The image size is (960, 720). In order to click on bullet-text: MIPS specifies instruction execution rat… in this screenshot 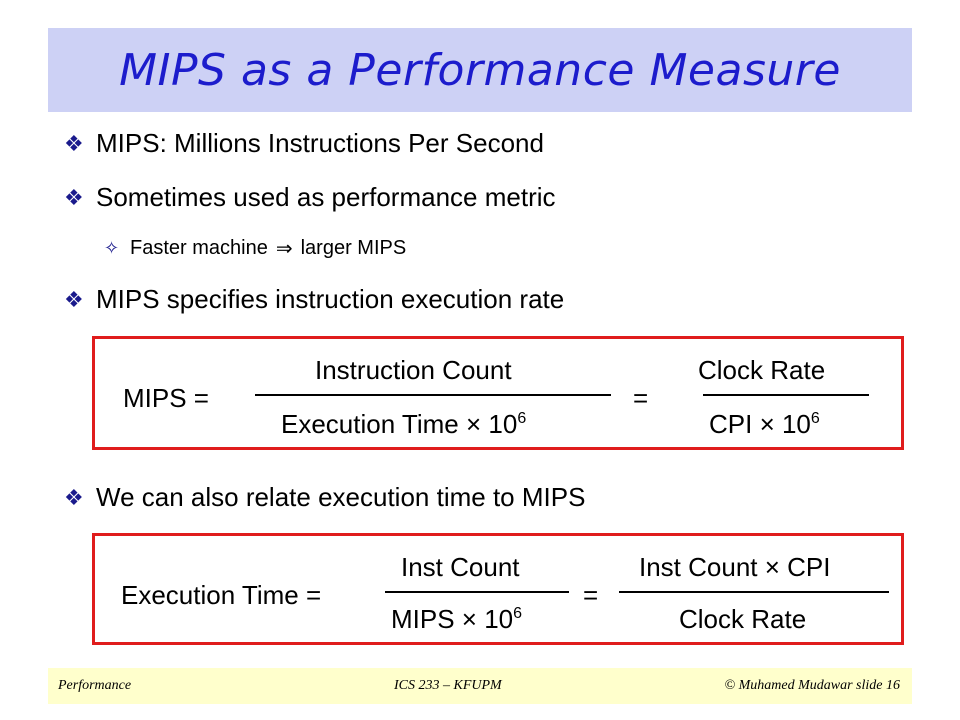, I will do `click(330, 299)`.